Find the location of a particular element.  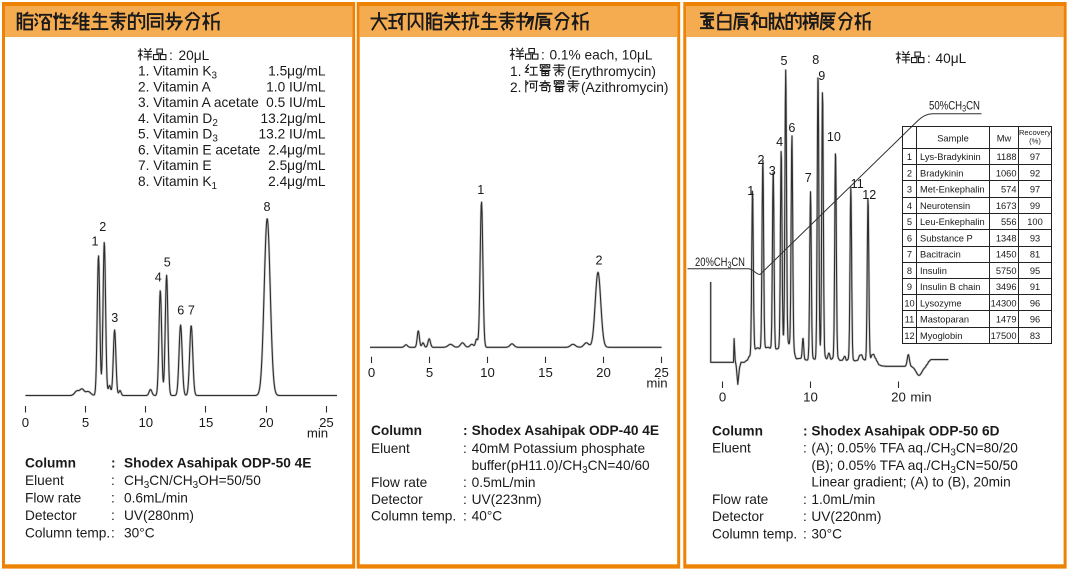

svg-text: 6. Vitamin E acetate is located at coordinates (199, 149).